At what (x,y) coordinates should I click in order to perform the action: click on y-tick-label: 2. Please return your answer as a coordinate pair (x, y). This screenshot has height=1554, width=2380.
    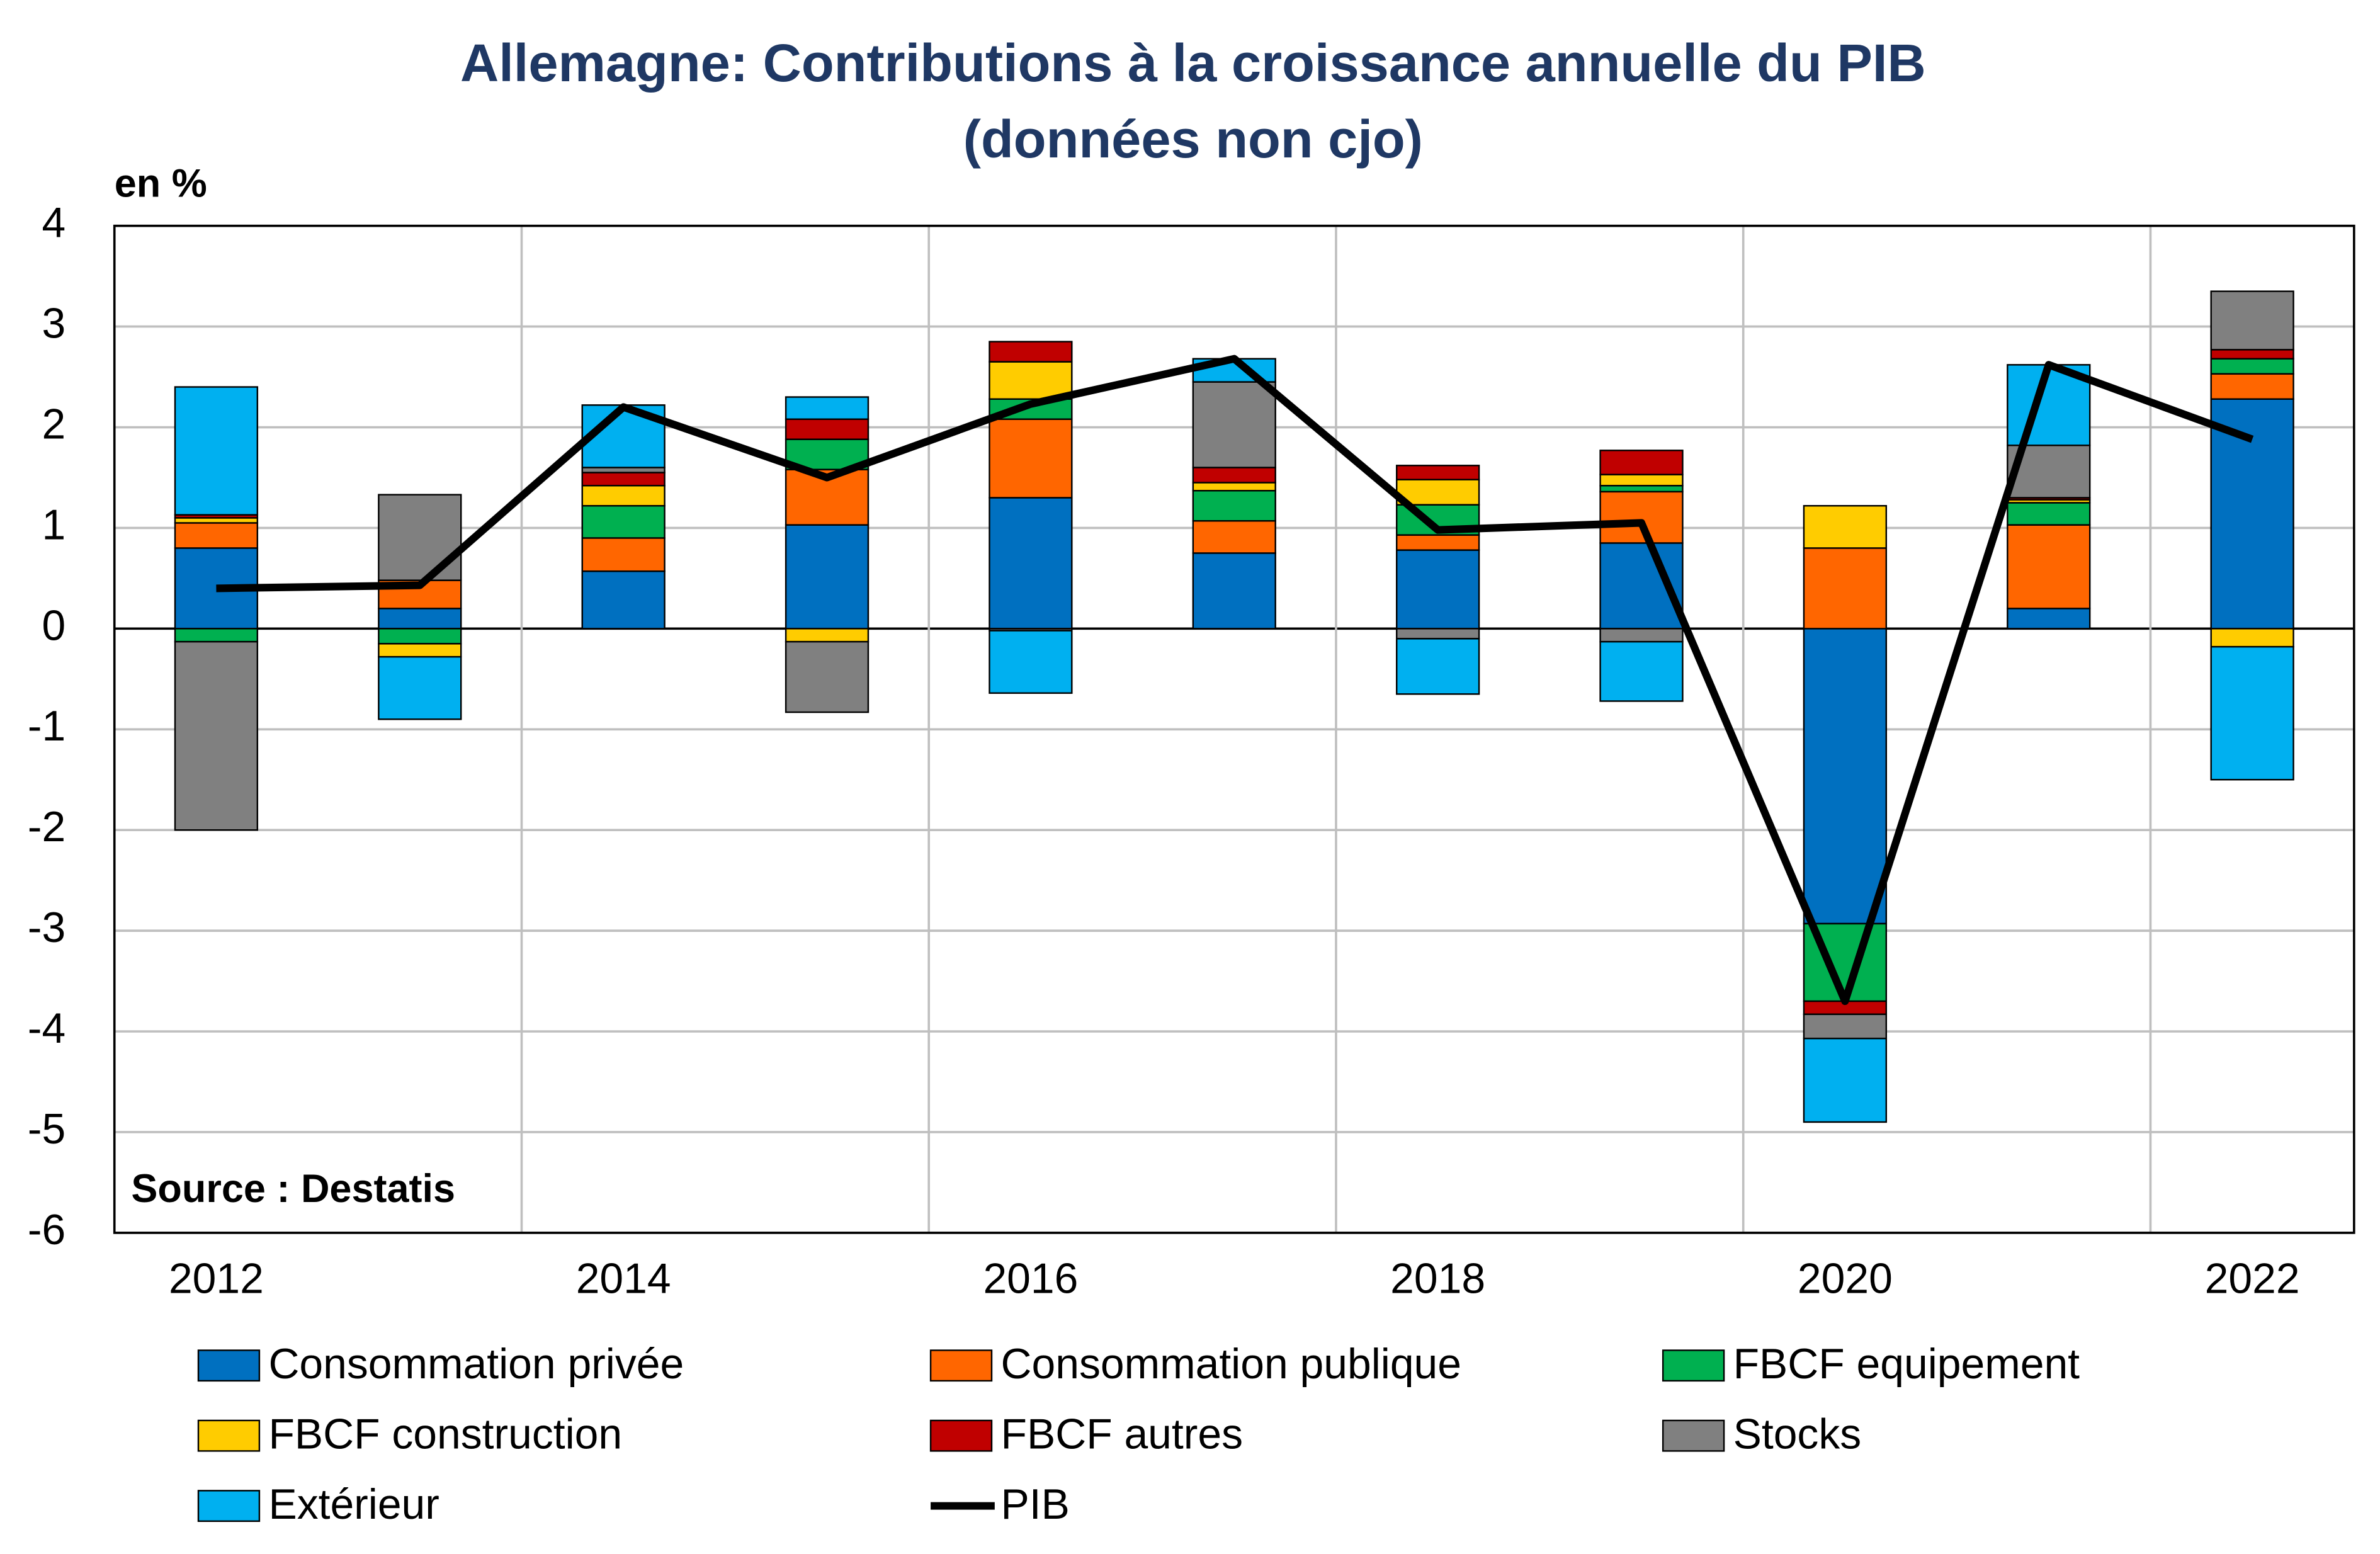
    Looking at the image, I should click on (53, 424).